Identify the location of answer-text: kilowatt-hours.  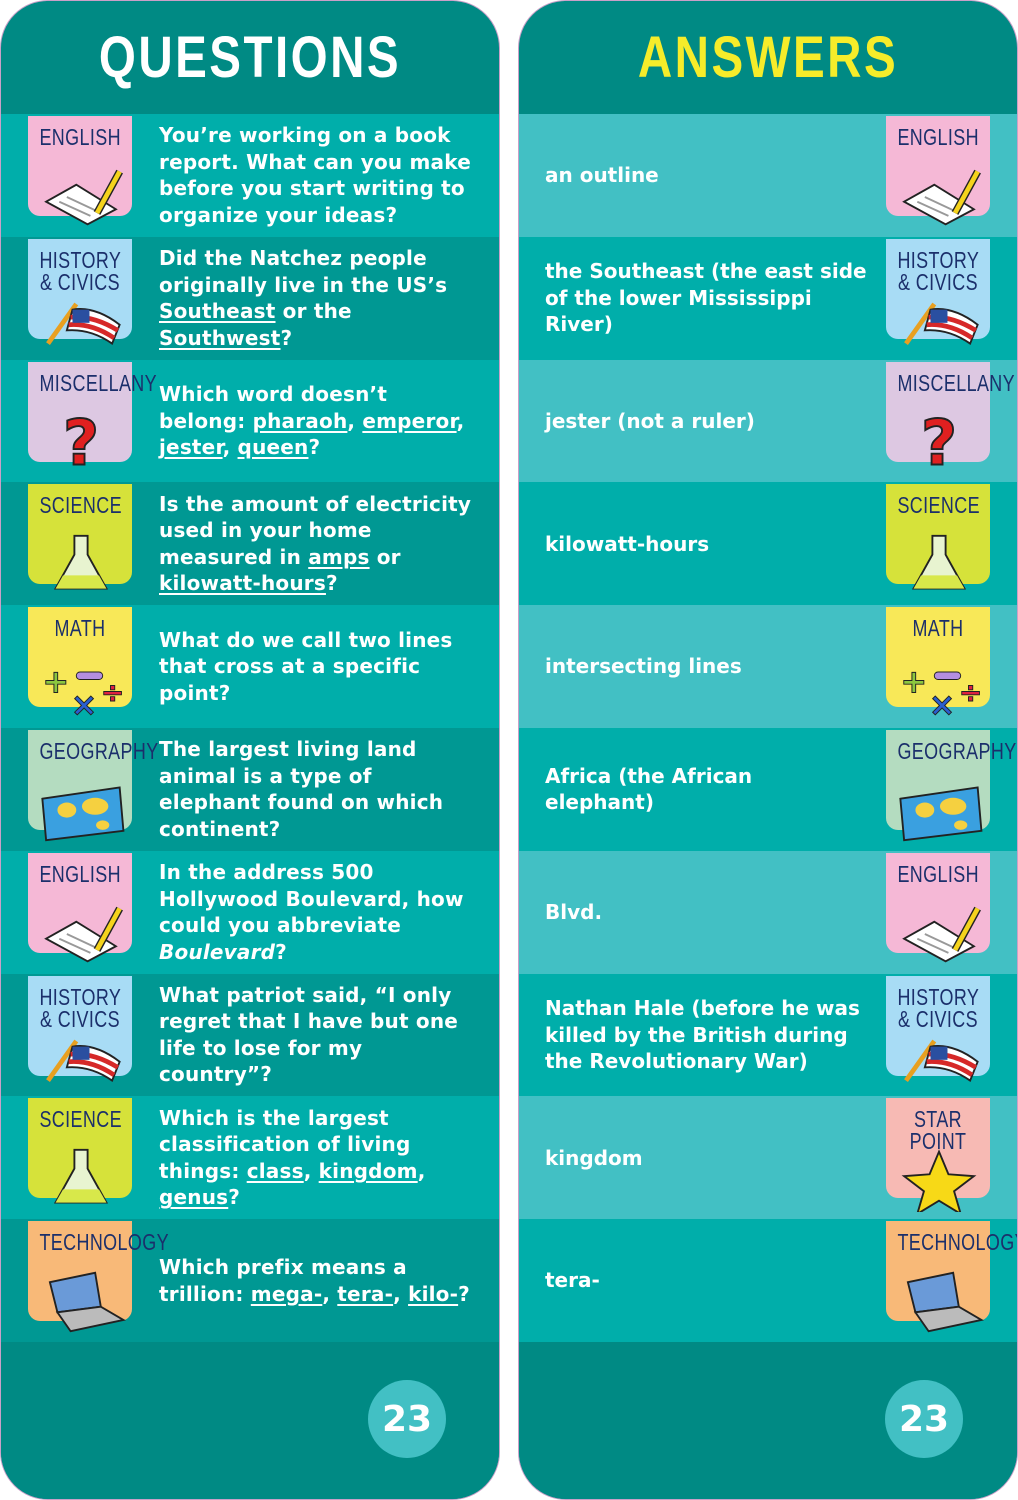
(627, 543).